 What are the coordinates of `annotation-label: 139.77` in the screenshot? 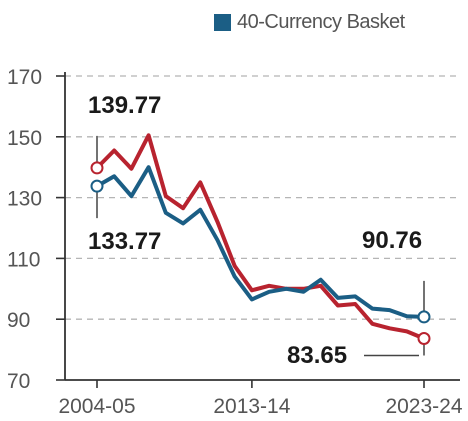 It's located at (124, 105).